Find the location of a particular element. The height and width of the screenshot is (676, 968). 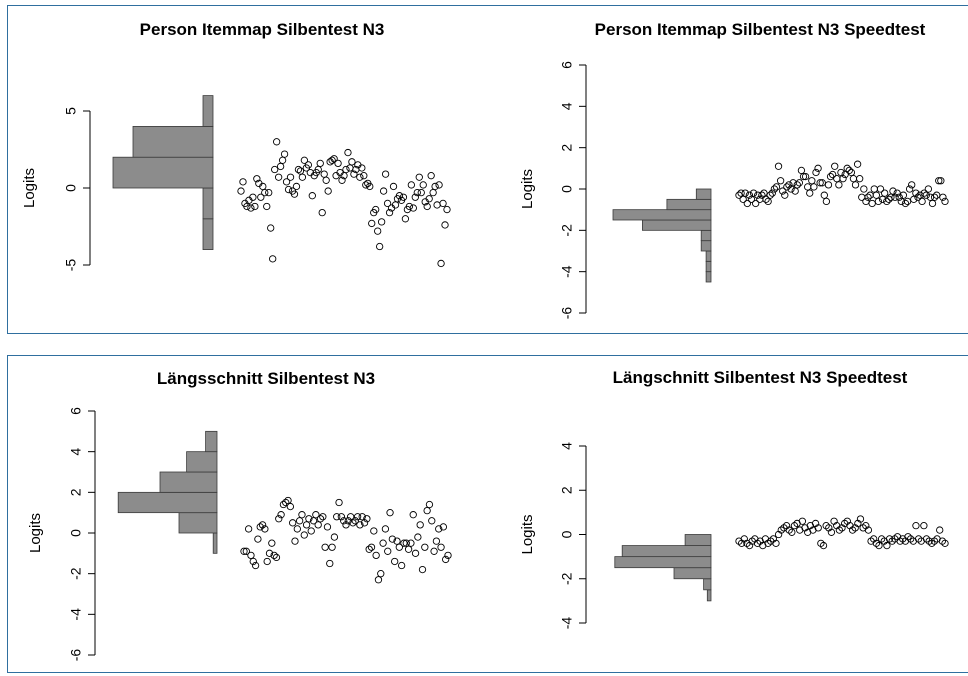

y-tick-label: 4 is located at coordinates (567, 446).